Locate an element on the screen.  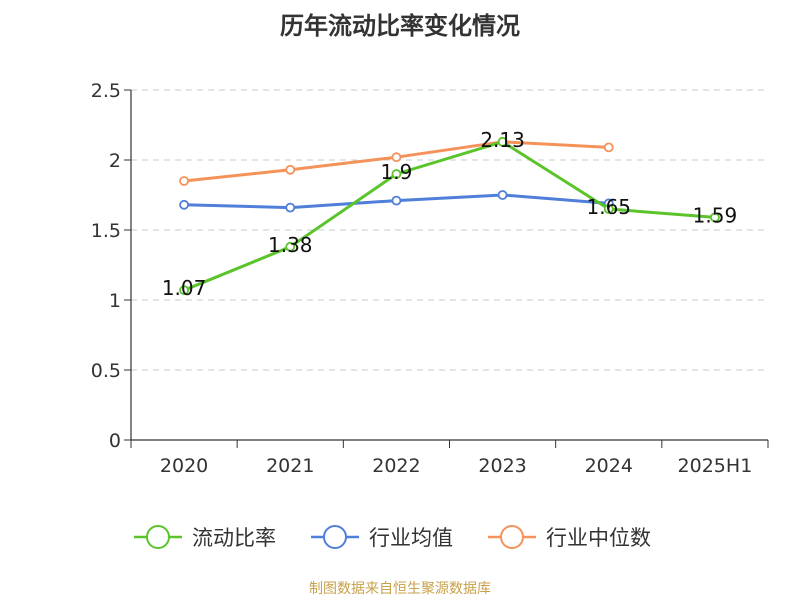
legend: 流动比率 行业均值 行业中位数 is located at coordinates (392, 537).